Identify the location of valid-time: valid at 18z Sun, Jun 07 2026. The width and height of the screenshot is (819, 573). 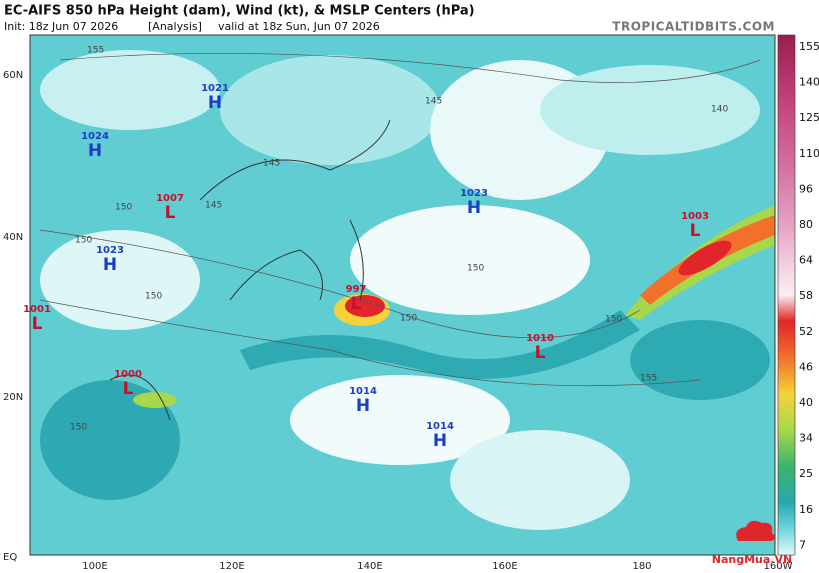
(299, 26).